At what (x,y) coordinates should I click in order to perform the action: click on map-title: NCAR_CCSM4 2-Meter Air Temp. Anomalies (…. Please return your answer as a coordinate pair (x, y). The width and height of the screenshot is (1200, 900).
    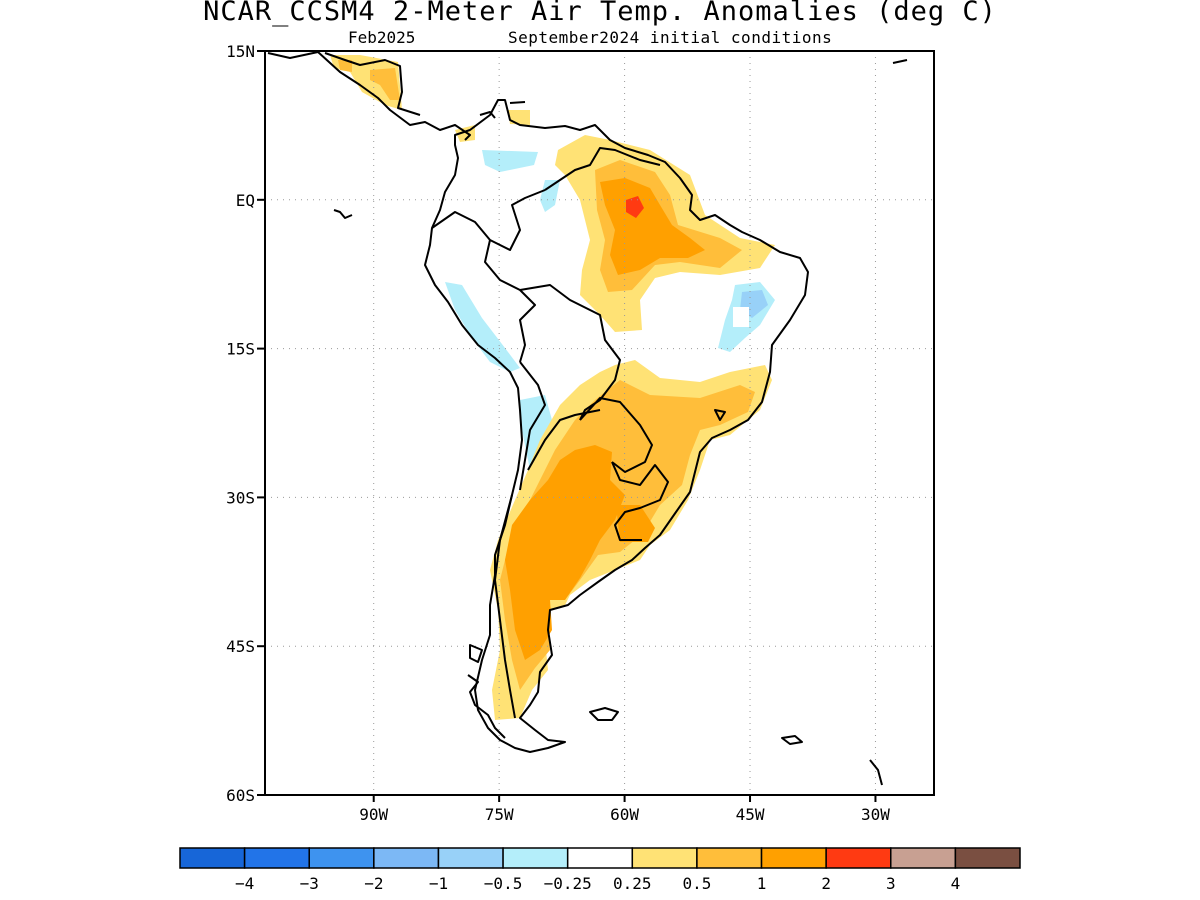
    Looking at the image, I should click on (600, 13).